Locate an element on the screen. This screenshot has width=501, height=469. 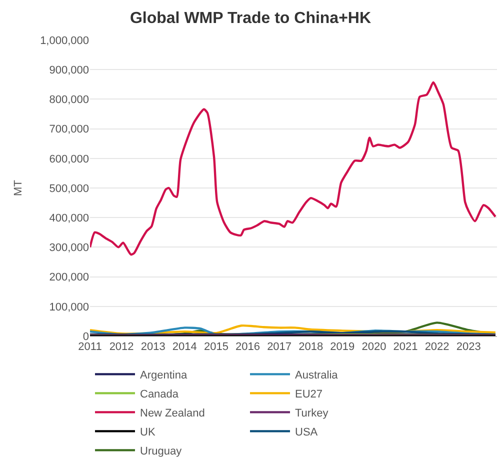
x-tick-label: 2019 is located at coordinates (342, 347).